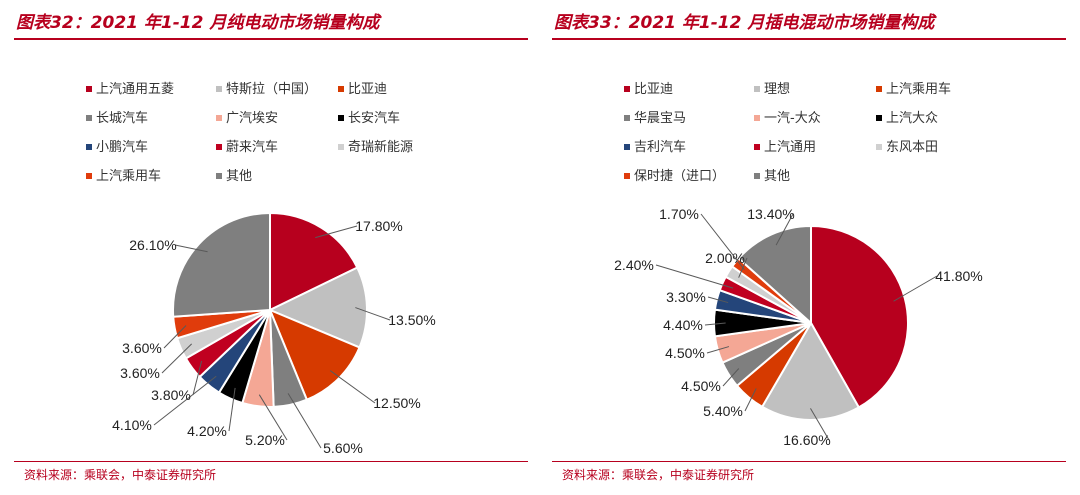  I want to click on data-label: 16.60%, so click(806, 440).